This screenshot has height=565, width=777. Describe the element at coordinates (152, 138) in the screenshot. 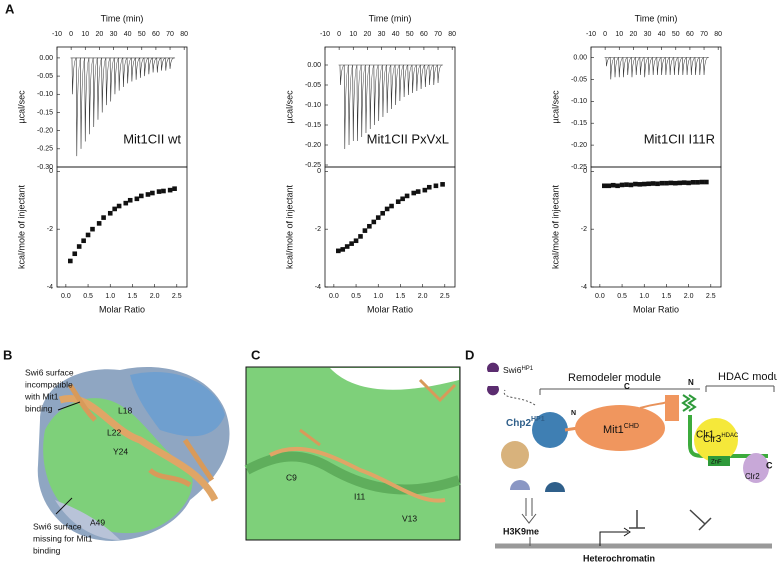

I see `sample-name: Mit1CII wt` at that location.